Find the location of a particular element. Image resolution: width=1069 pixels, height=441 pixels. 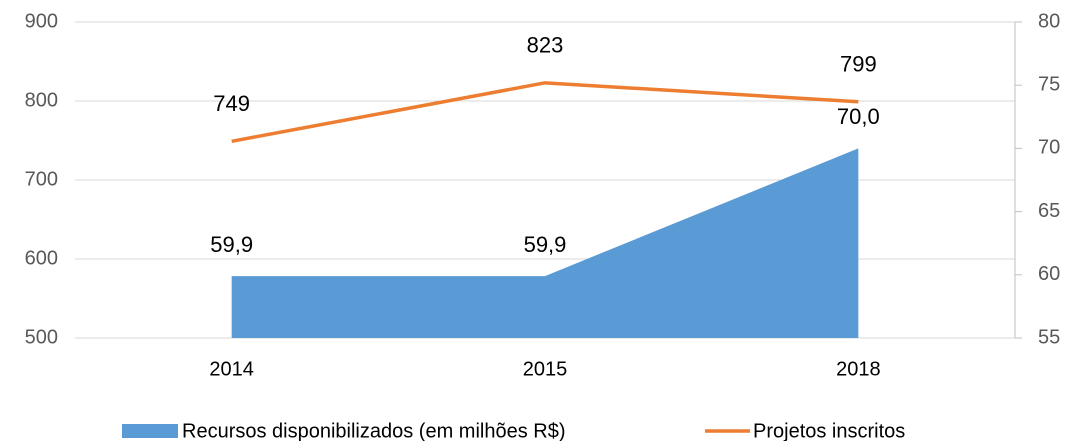

y2-tick-label: 80 is located at coordinates (1049, 21).